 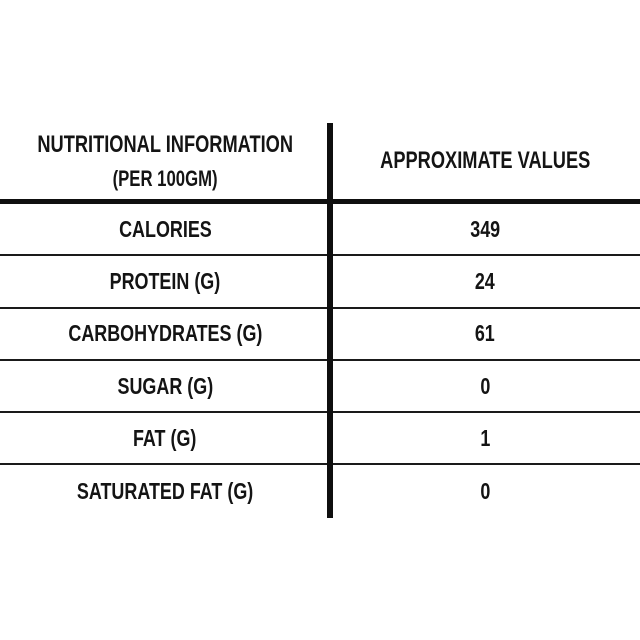 I want to click on column-divider-line, so click(x=330, y=320).